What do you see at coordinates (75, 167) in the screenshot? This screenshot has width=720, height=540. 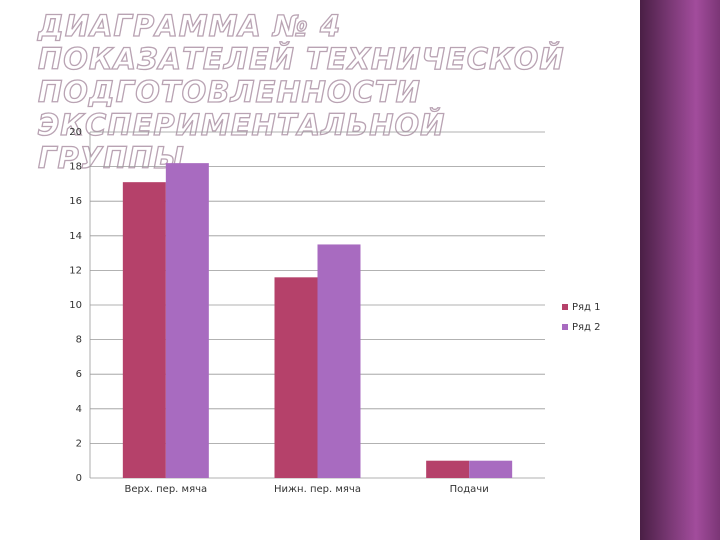 I see `y-tick-label: 18` at bounding box center [75, 167].